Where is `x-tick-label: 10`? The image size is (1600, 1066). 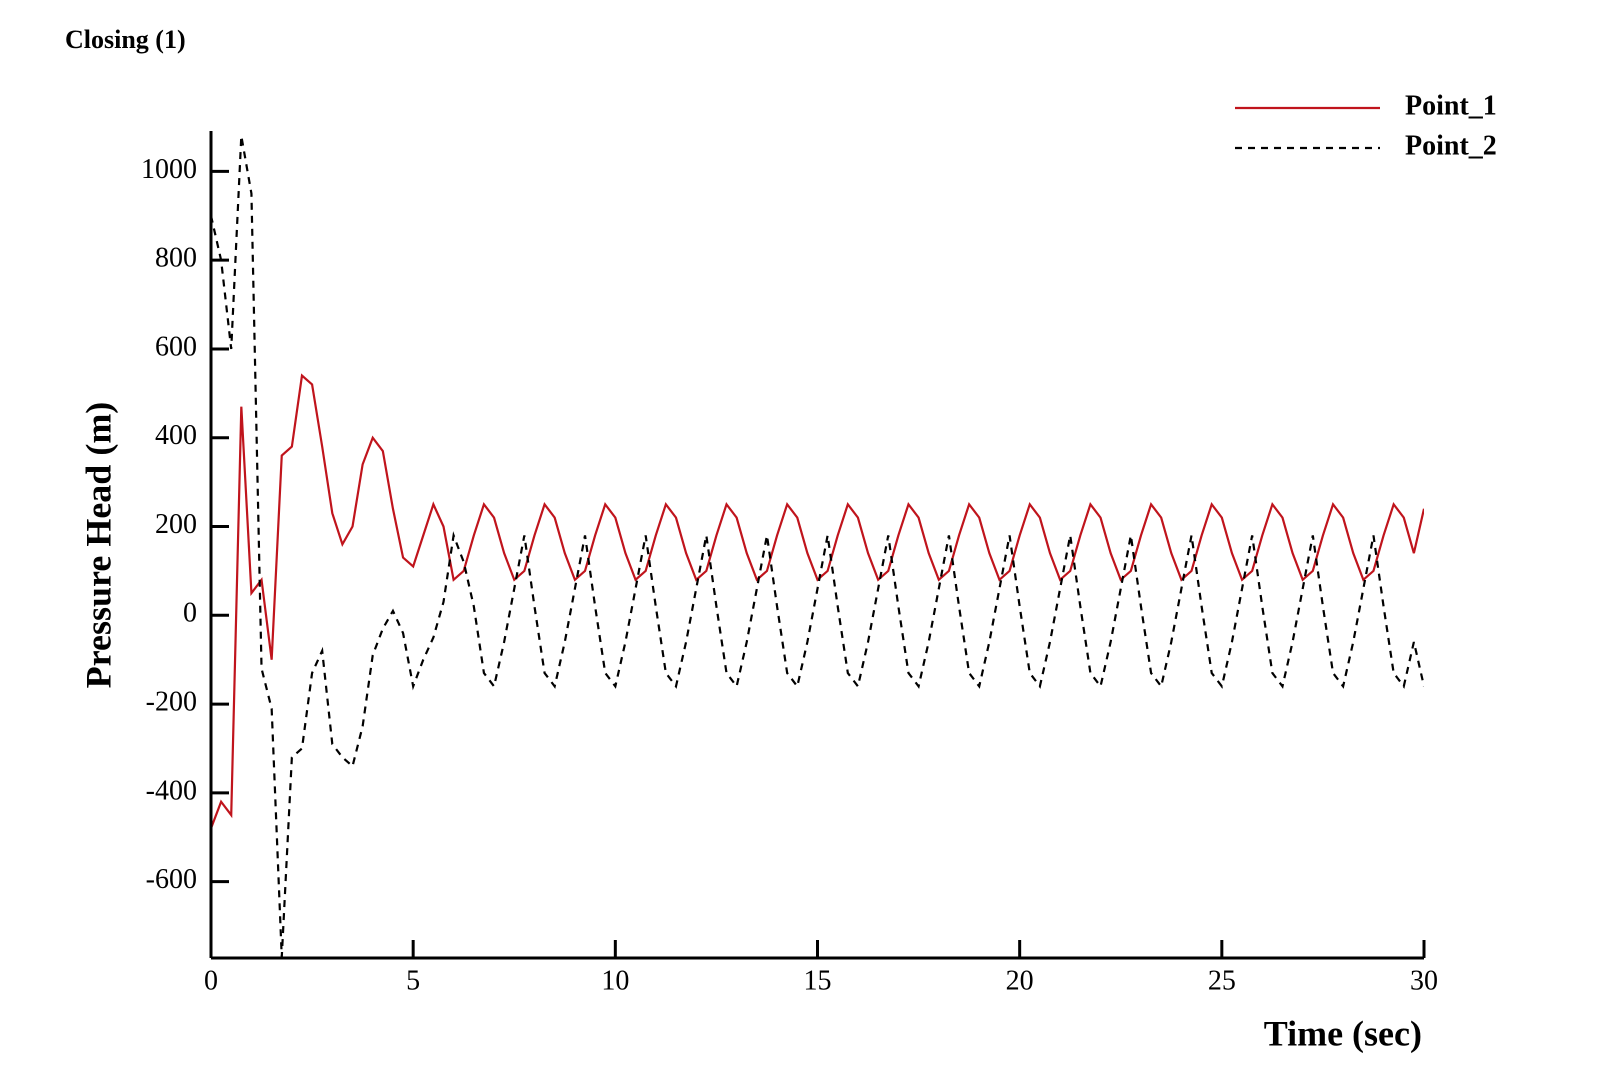
x-tick-label: 10 is located at coordinates (615, 980).